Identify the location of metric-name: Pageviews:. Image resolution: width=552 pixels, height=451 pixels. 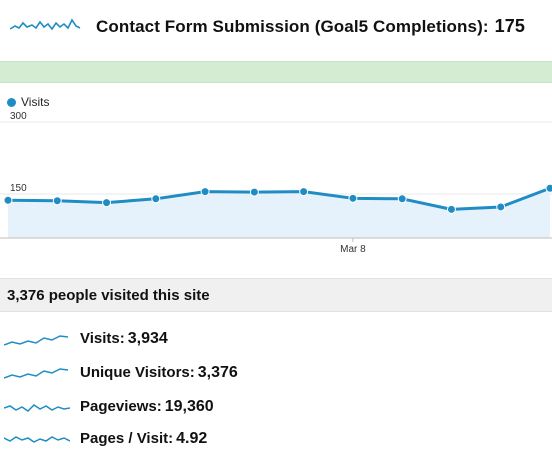
(121, 406).